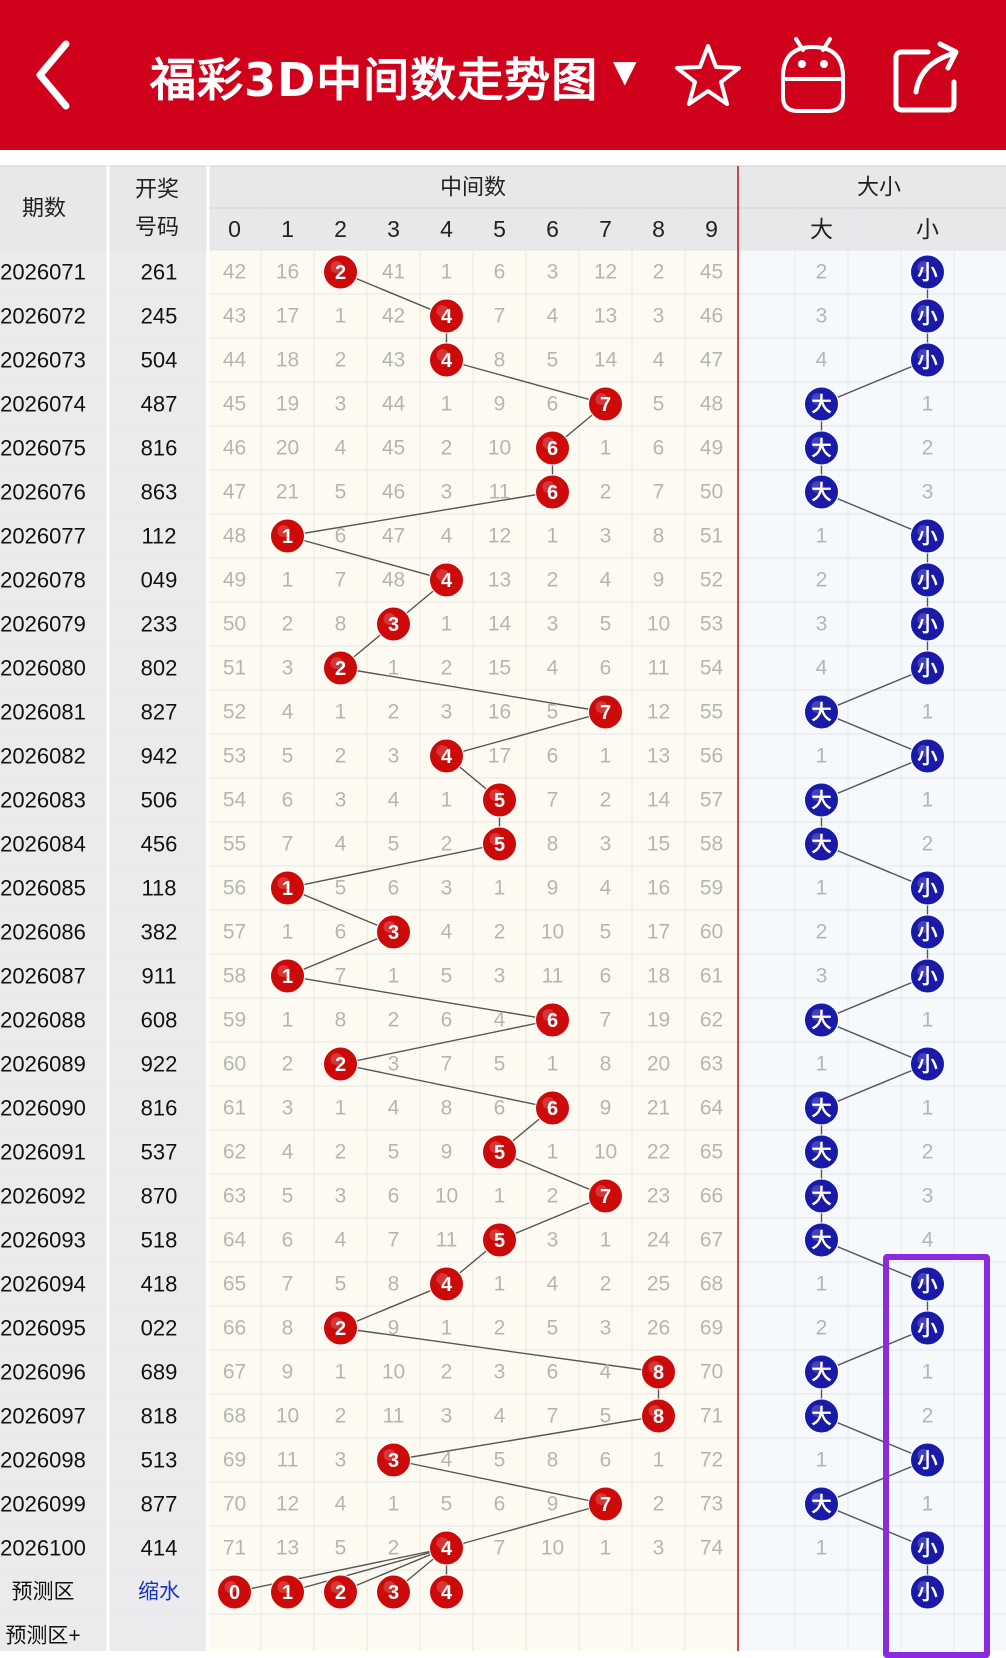 This screenshot has width=1006, height=1658. What do you see at coordinates (287, 977) in the screenshot?
I see `svg-text: 1` at bounding box center [287, 977].